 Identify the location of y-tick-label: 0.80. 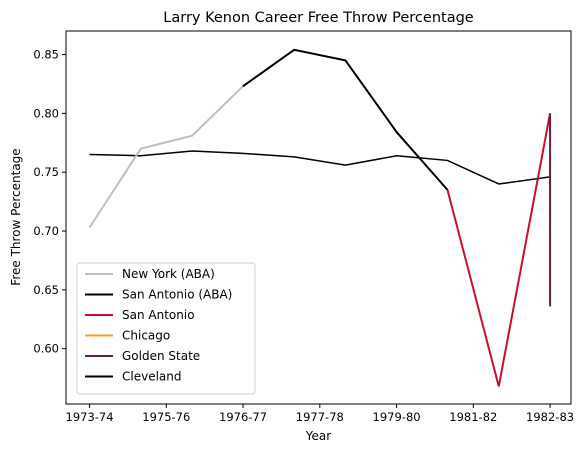
(46, 113).